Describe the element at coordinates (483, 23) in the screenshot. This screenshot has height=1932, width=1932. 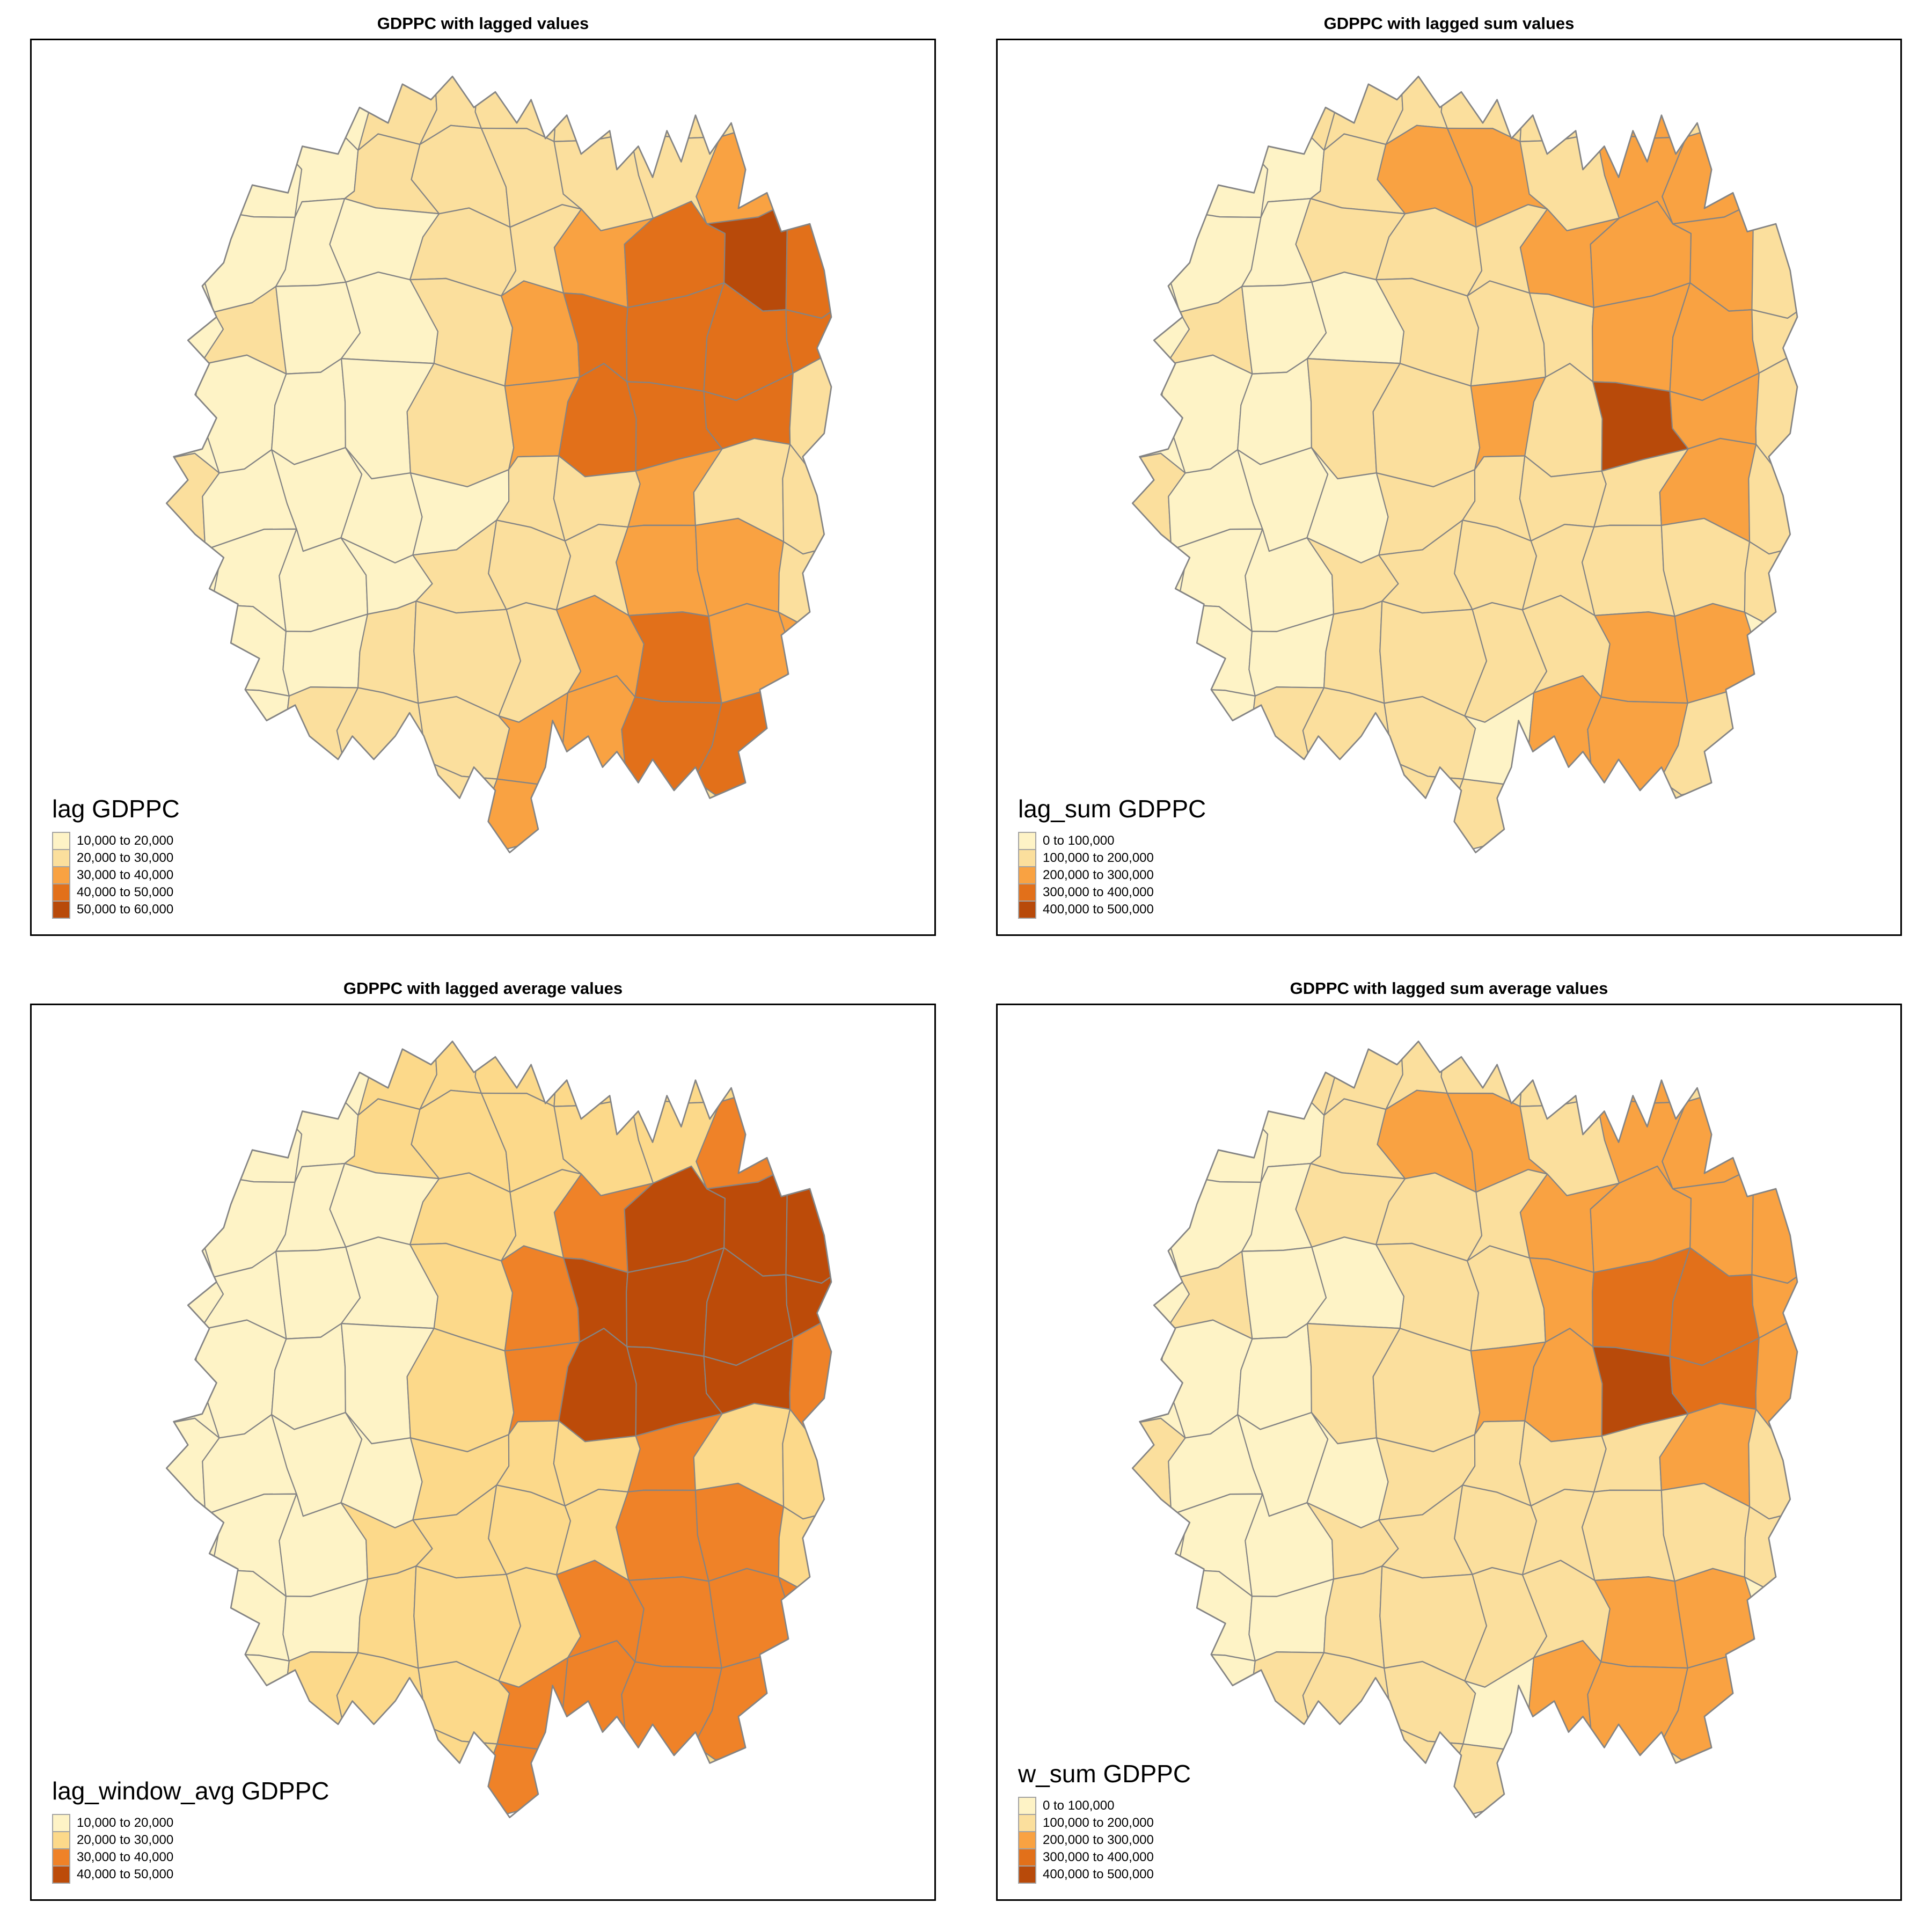
I see `panel-title: GDPPC with lagged values` at that location.